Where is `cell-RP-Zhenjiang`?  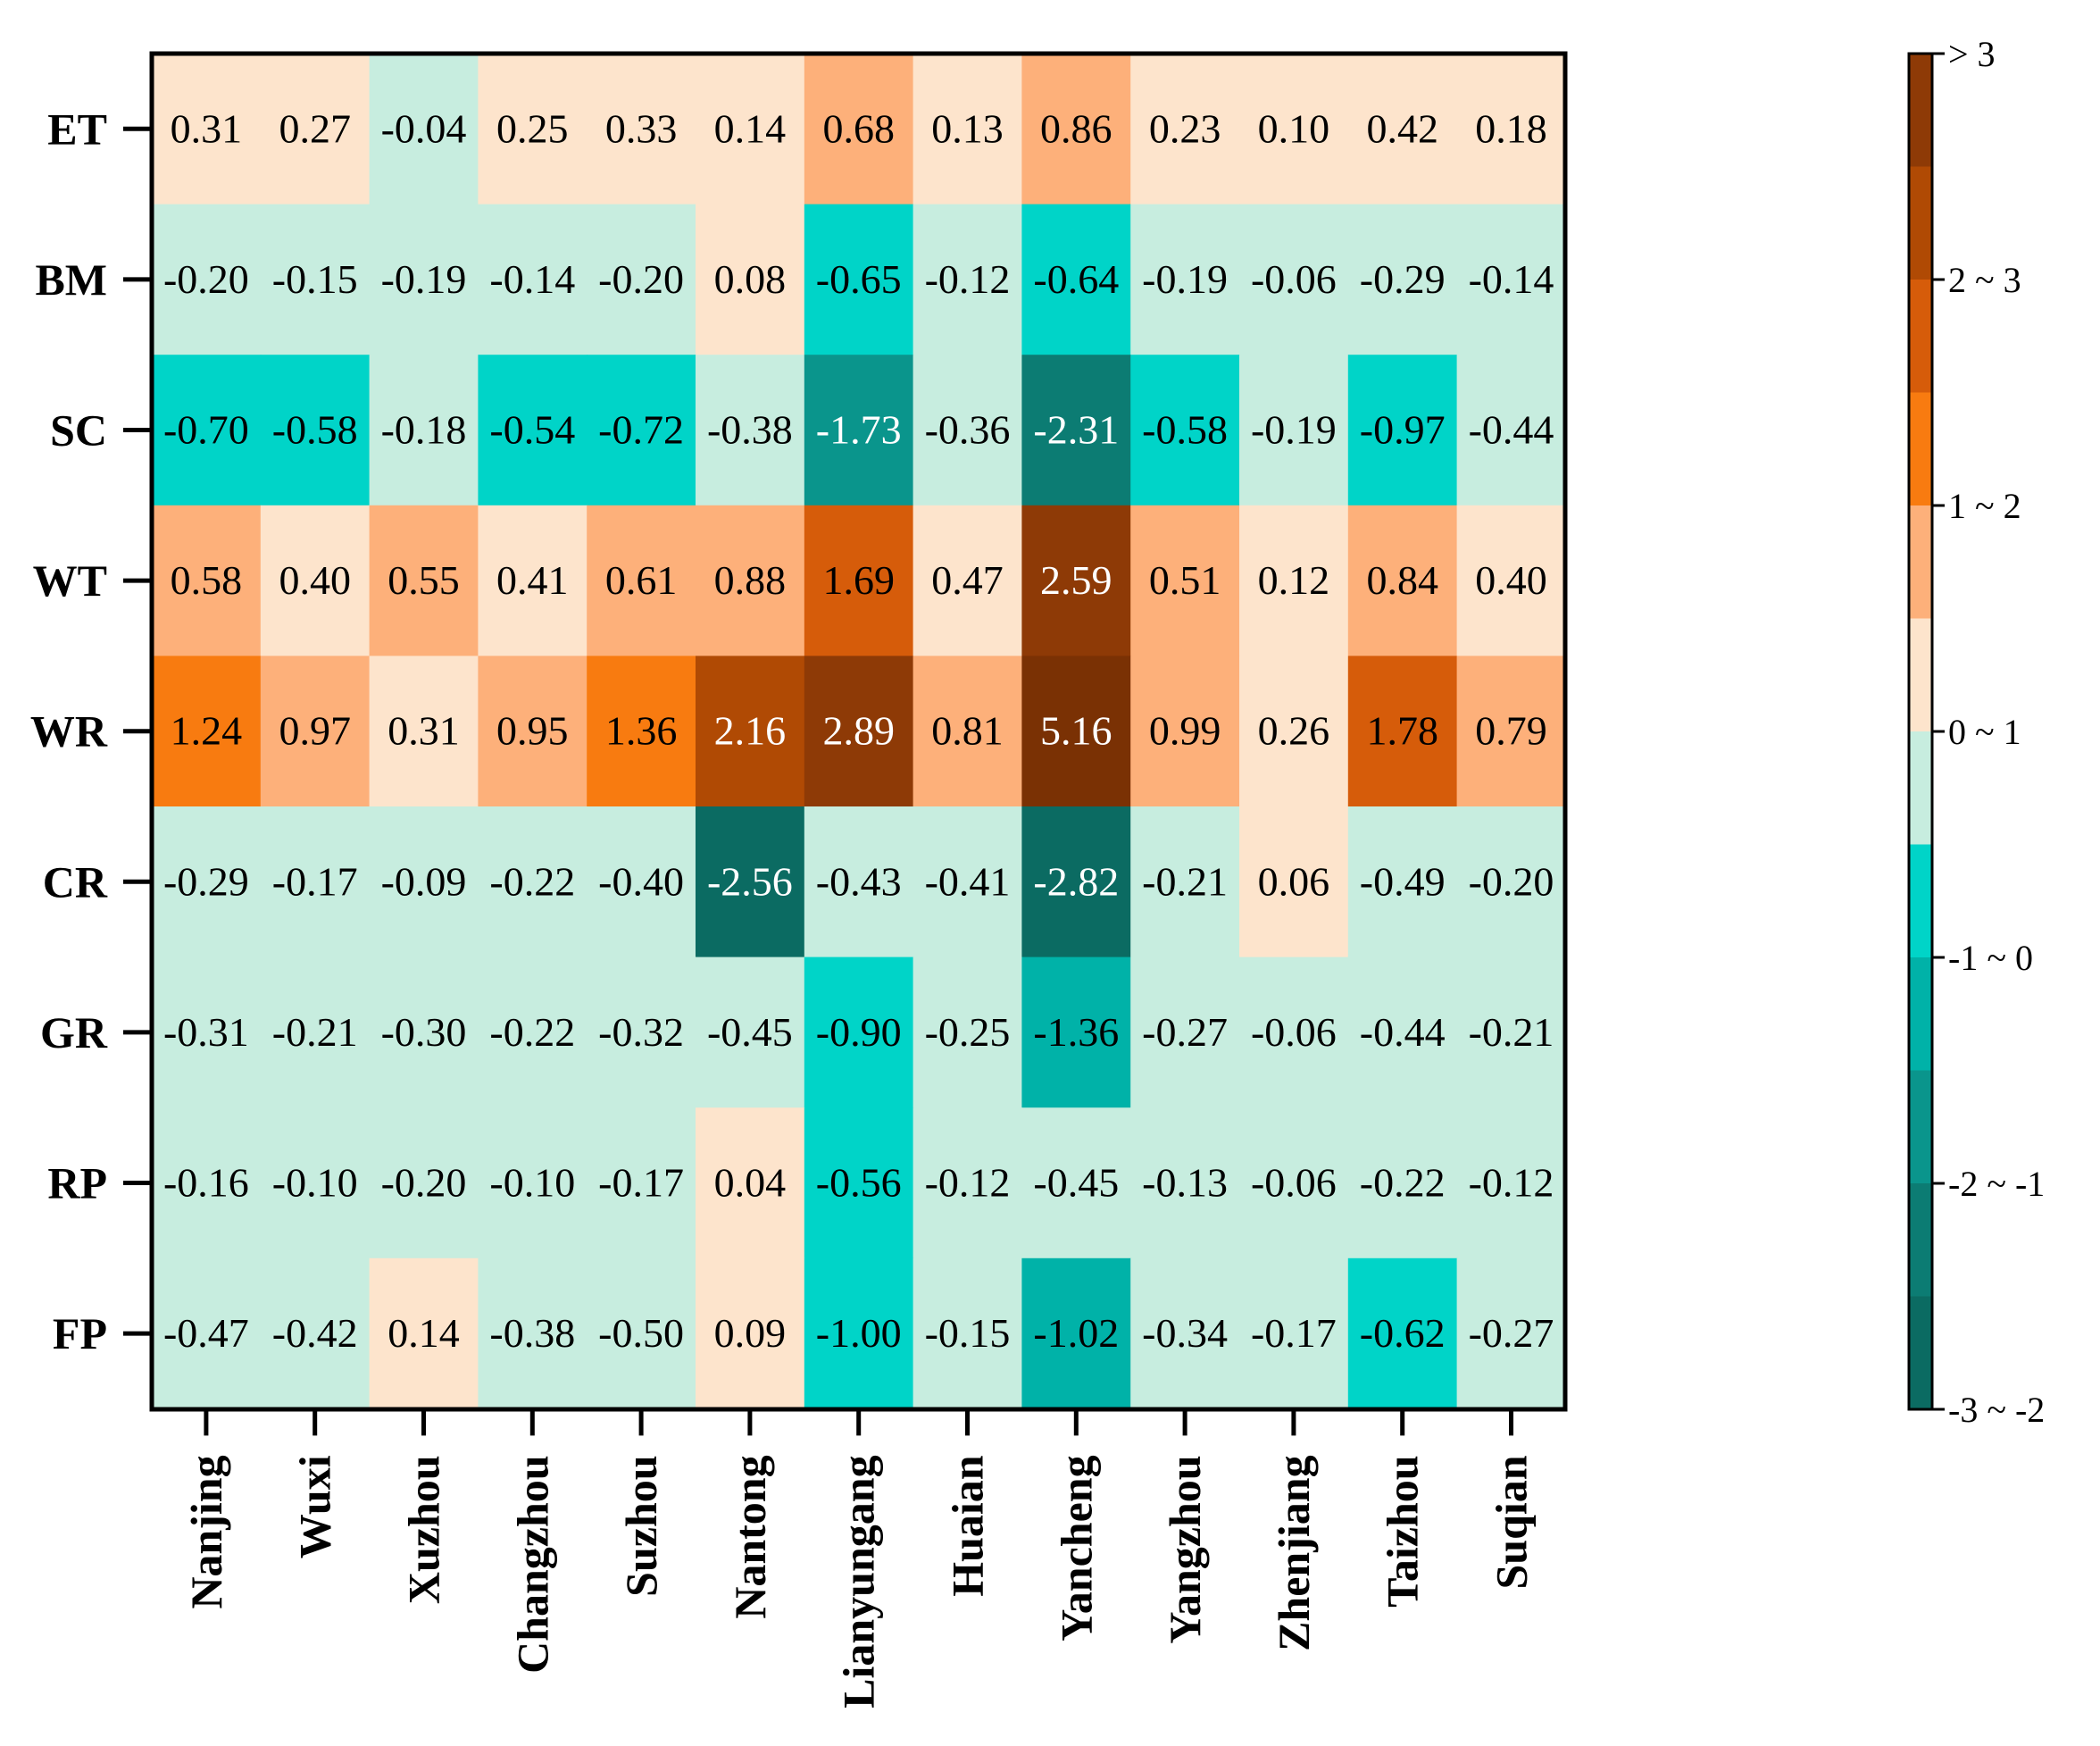 cell-RP-Zhenjiang is located at coordinates (1294, 1183).